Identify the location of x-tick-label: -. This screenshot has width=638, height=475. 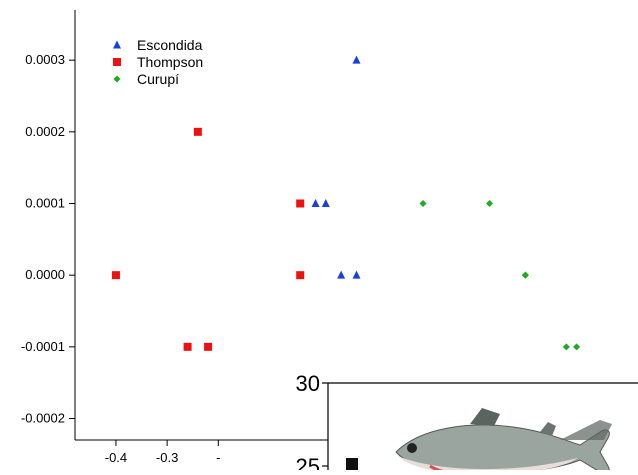
(218, 457).